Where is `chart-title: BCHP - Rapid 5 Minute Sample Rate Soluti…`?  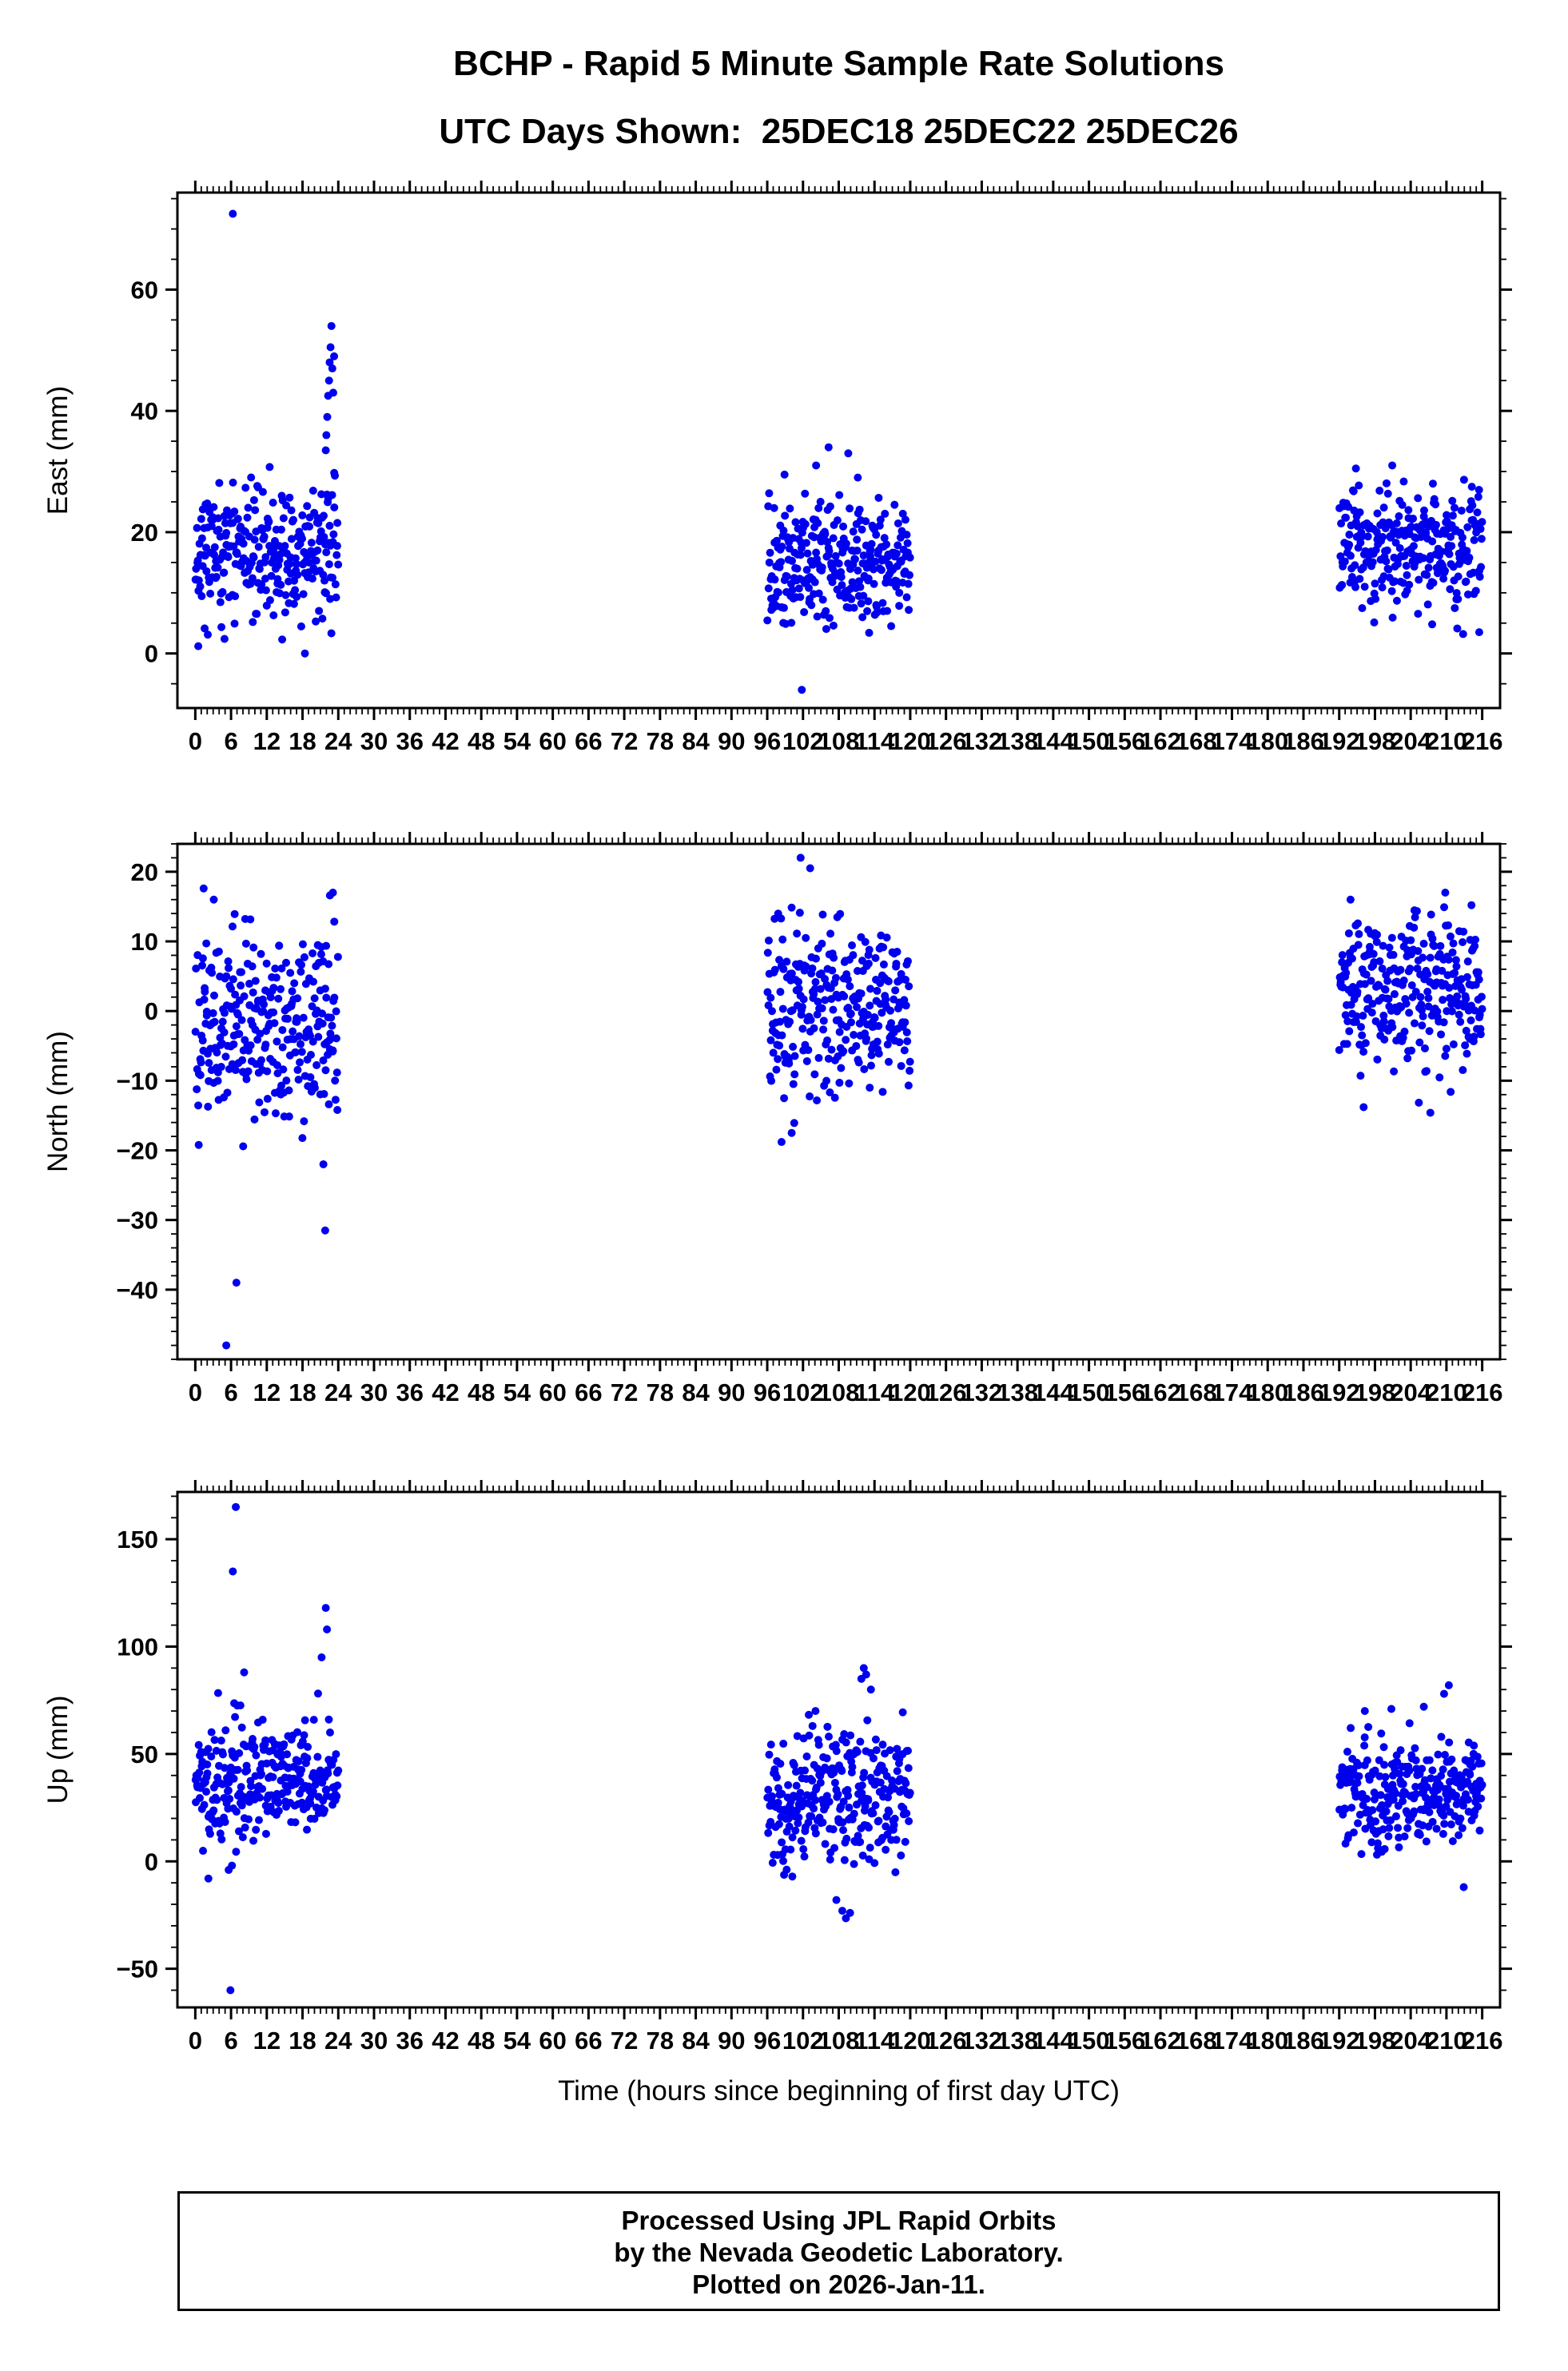 chart-title: BCHP - Rapid 5 Minute Sample Rate Soluti… is located at coordinates (838, 63).